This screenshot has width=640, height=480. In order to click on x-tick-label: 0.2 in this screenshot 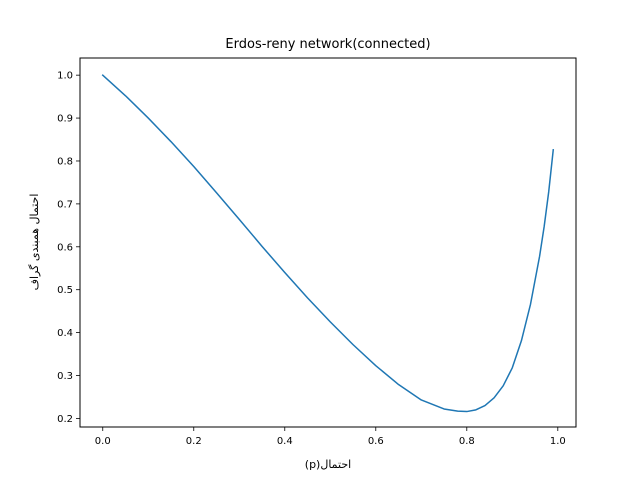, I will do `click(194, 441)`.